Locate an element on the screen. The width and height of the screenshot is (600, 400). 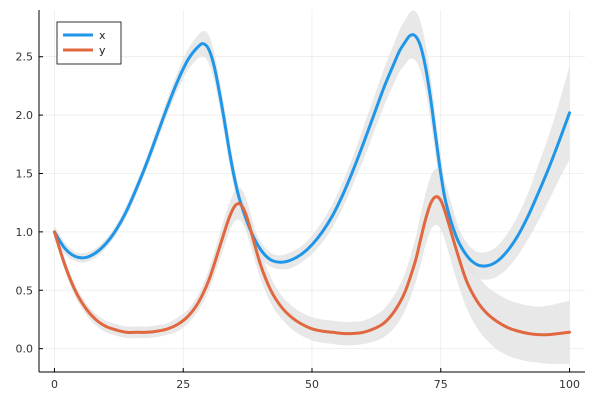
y-tick-label: 2.5 is located at coordinates (25, 57).